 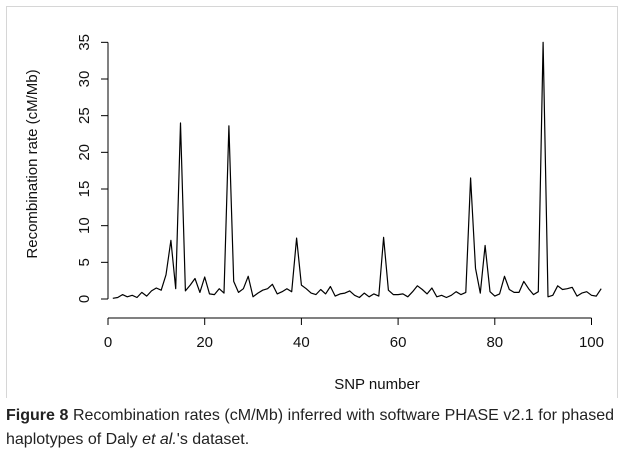 What do you see at coordinates (84, 152) in the screenshot?
I see `y-tick-label: 20` at bounding box center [84, 152].